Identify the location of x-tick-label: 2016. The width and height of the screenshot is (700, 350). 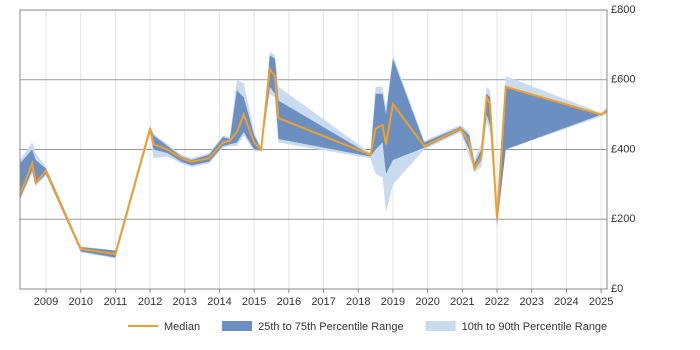
(289, 302).